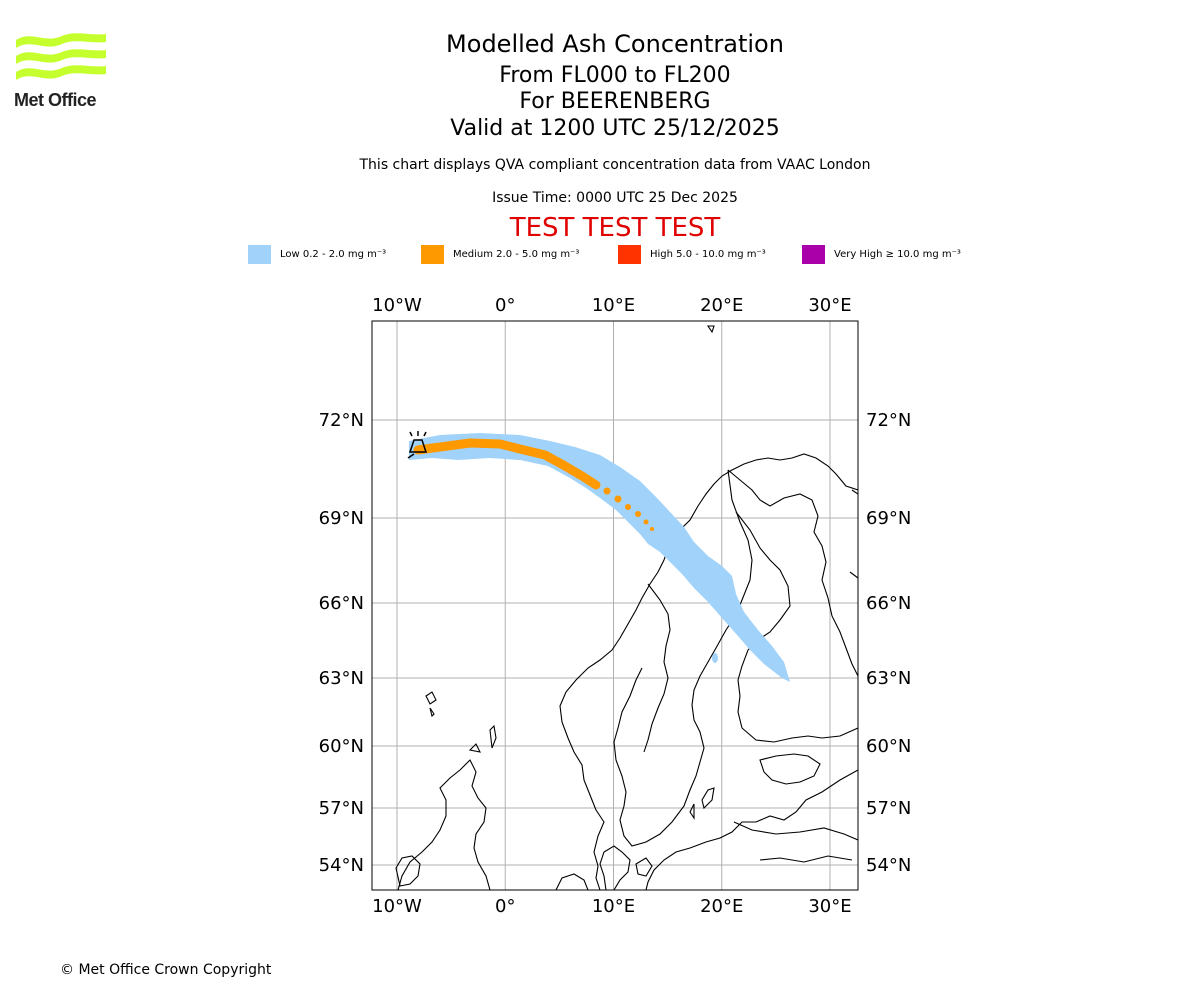  What do you see at coordinates (813, 254) in the screenshot?
I see `legend-swatch-very-high` at bounding box center [813, 254].